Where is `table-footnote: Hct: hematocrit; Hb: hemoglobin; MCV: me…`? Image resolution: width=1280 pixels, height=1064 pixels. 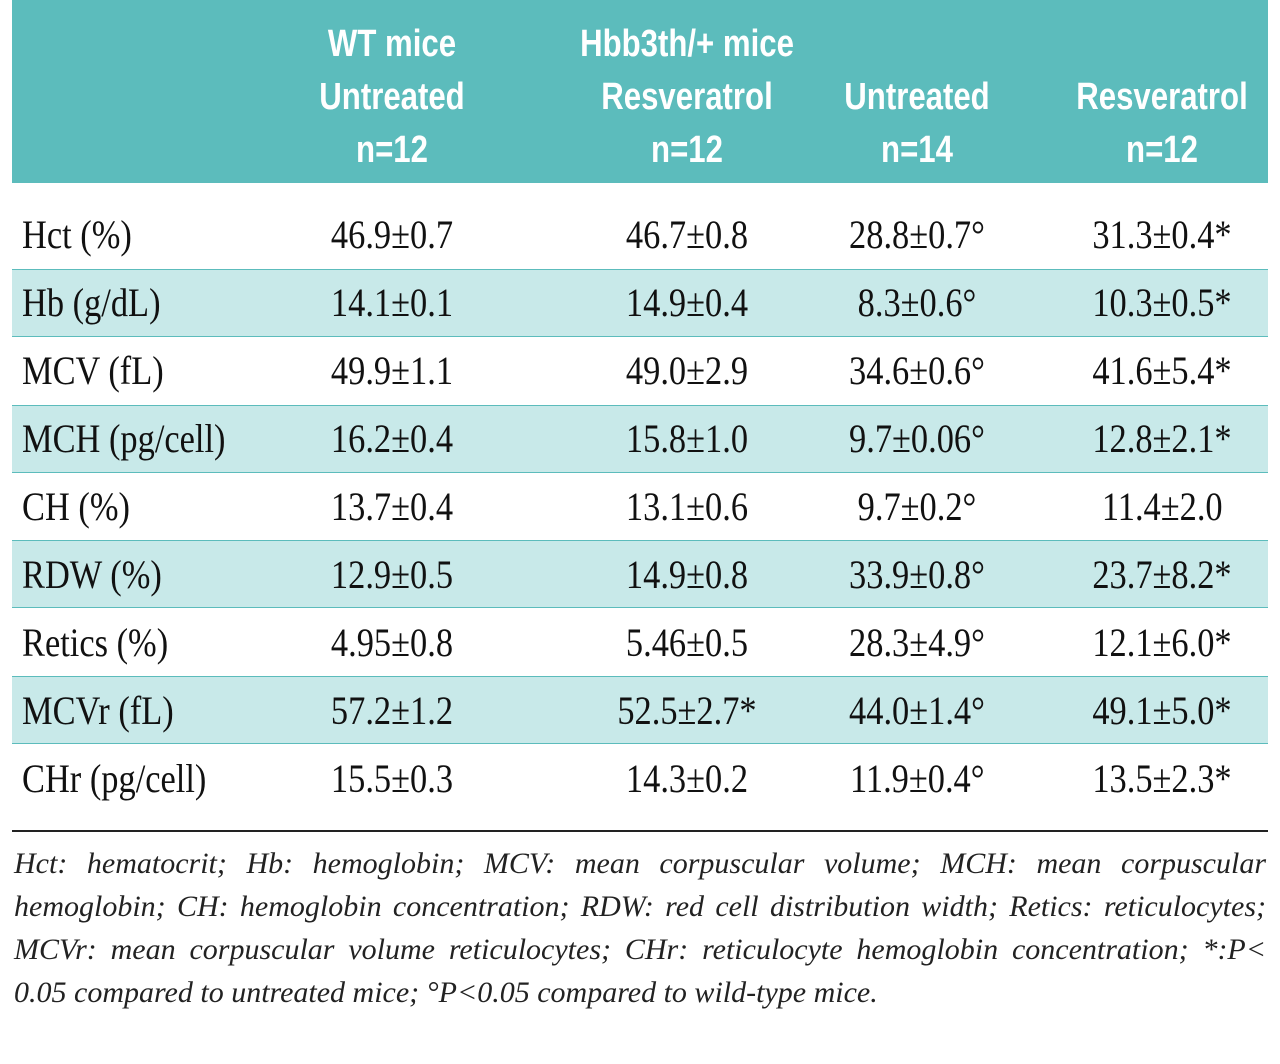
table-footnote: Hct: hematocrit; Hb: hemoglobin; MCV: me… is located at coordinates (640, 928).